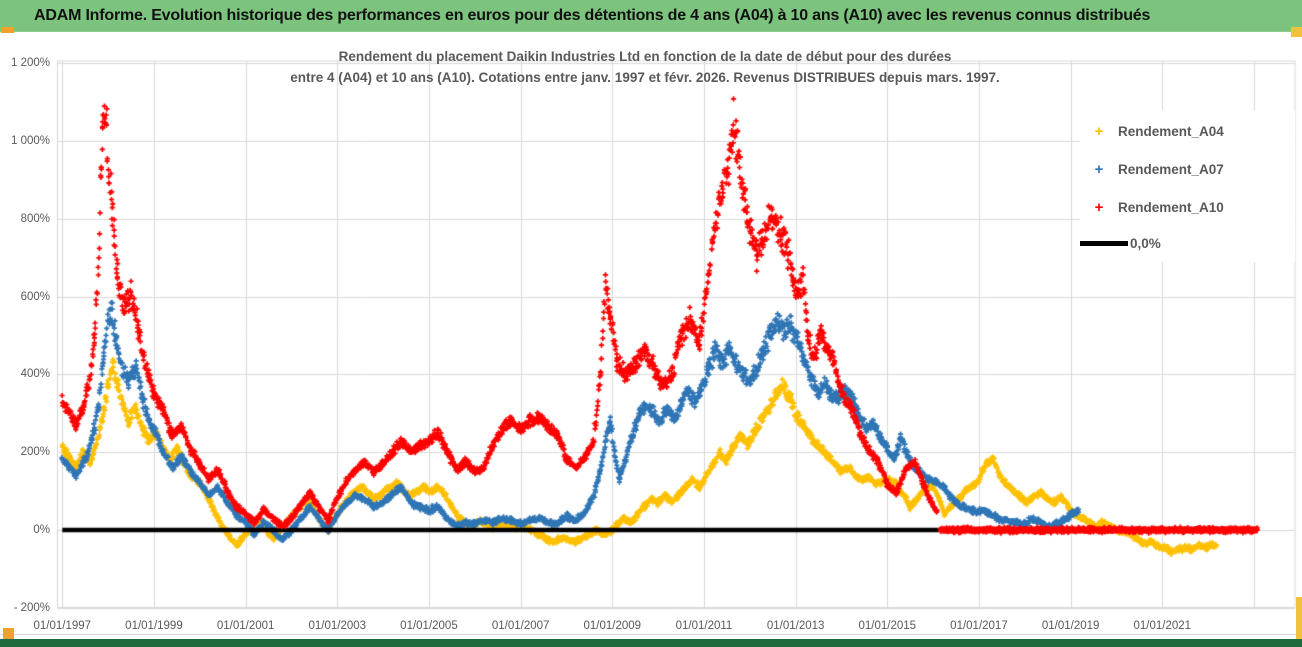 The image size is (1302, 647). What do you see at coordinates (520, 626) in the screenshot?
I see `x-axis-tick-label: 01/01/2007` at bounding box center [520, 626].